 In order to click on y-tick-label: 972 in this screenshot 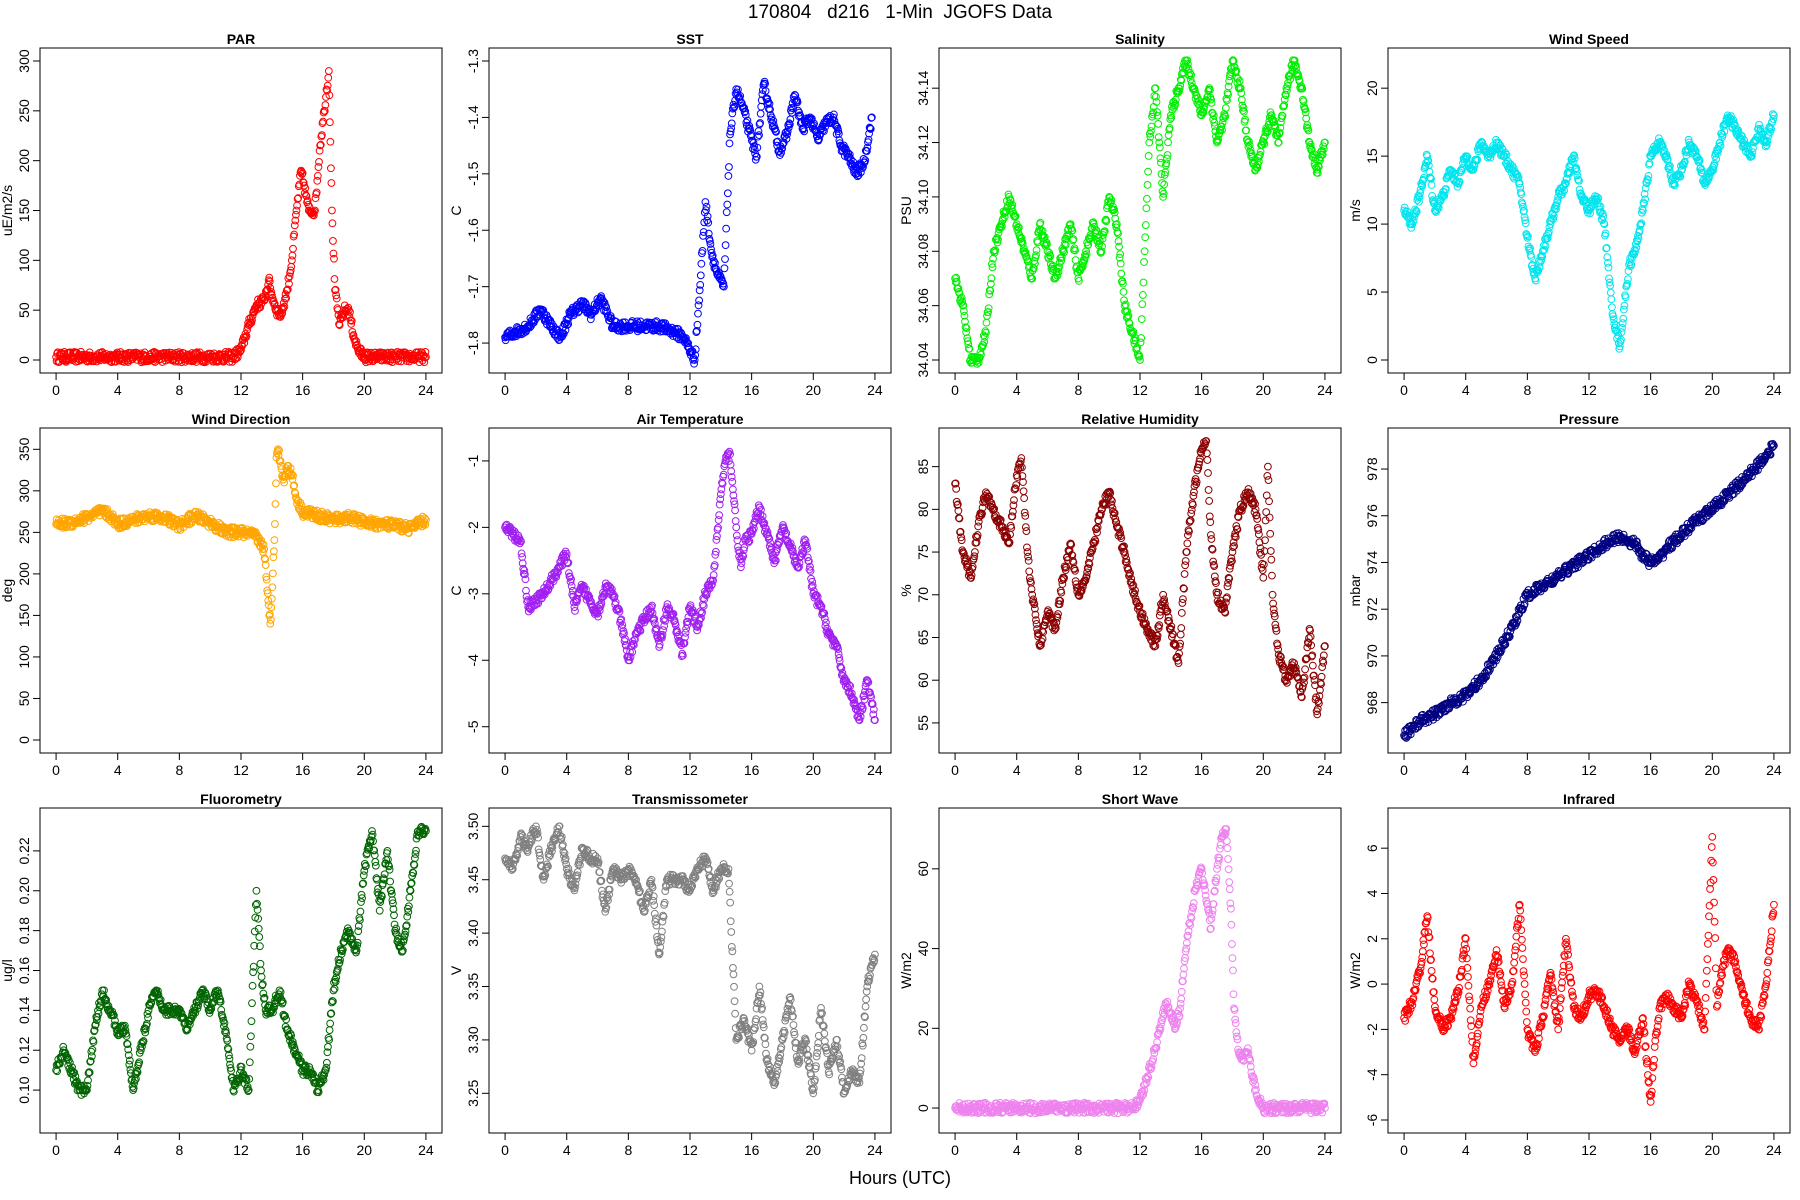, I will do `click(1372, 609)`.